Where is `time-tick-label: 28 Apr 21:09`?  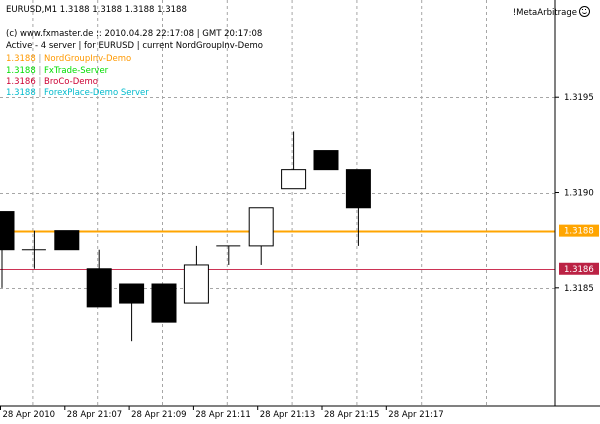
time-tick-label: 28 Apr 21:09 is located at coordinates (158, 415).